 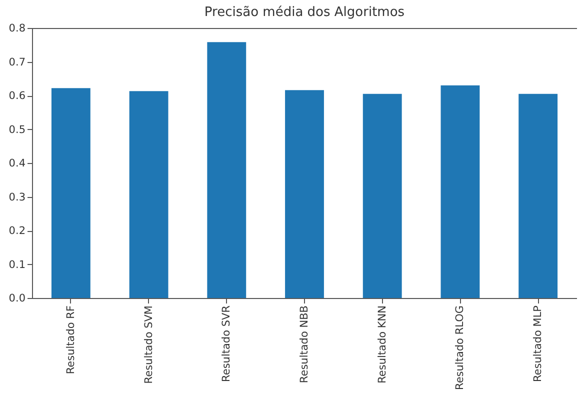 What do you see at coordinates (17, 264) in the screenshot?
I see `y-tick-label: 0.1` at bounding box center [17, 264].